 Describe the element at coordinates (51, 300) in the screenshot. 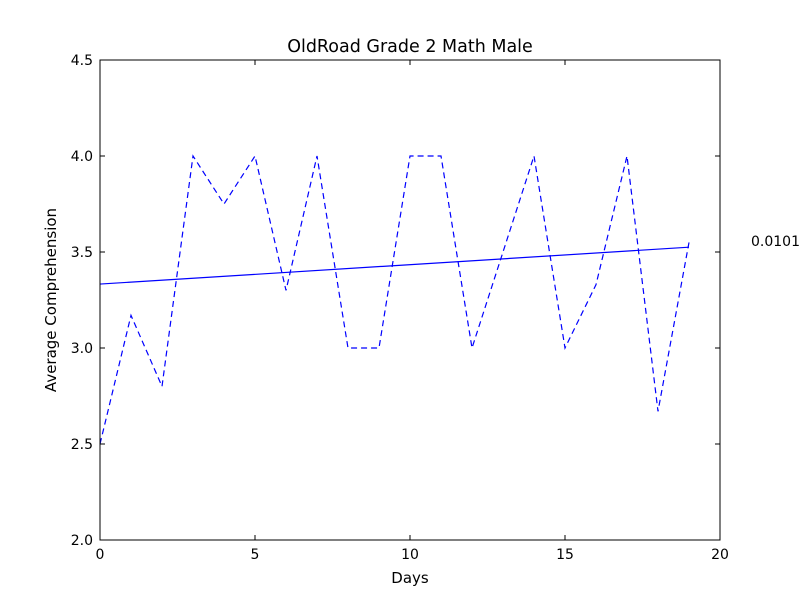

I see `y-axis-label: Average Comprehension` at that location.